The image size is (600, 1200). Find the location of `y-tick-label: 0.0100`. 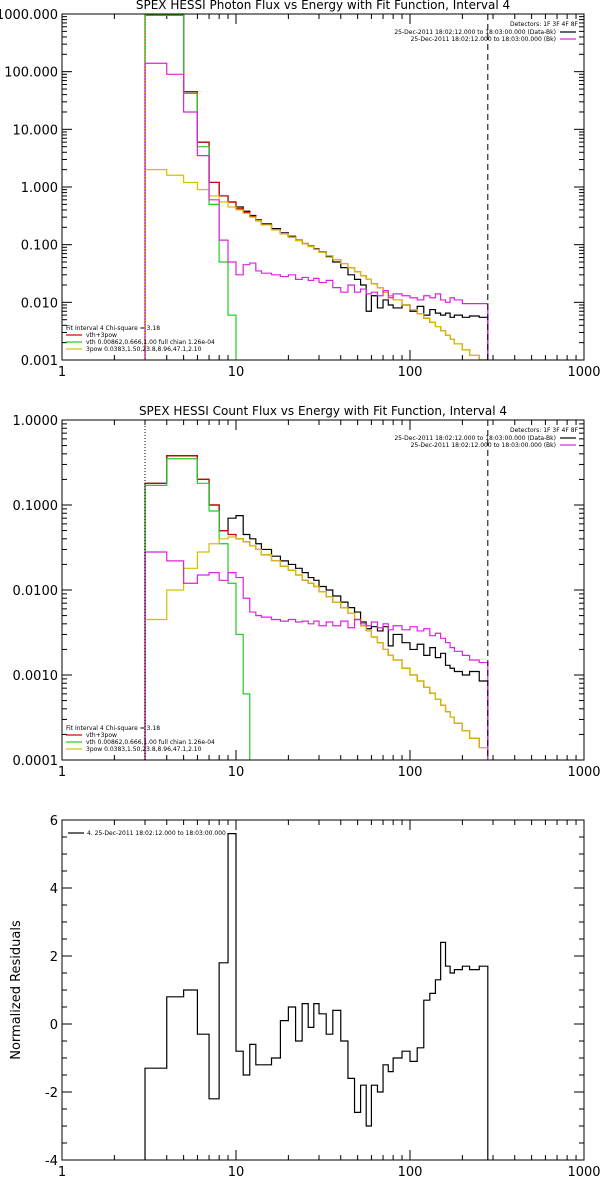

y-tick-label: 0.0100 is located at coordinates (36, 591).